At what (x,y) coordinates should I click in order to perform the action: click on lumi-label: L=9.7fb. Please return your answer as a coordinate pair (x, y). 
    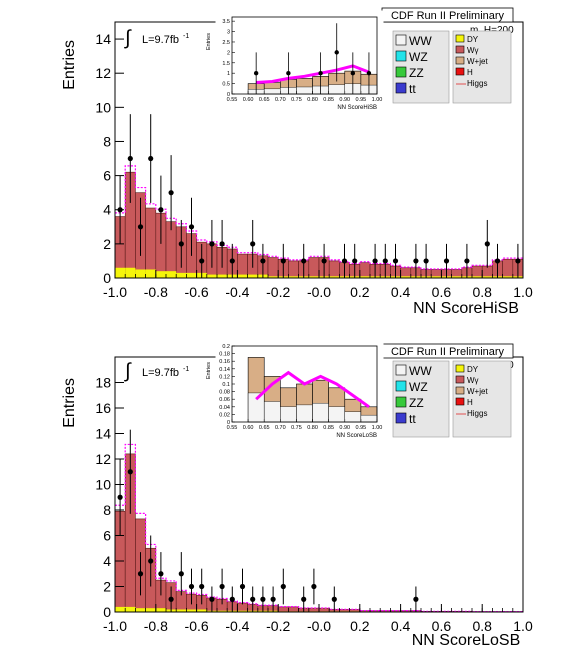
    Looking at the image, I should click on (160, 40).